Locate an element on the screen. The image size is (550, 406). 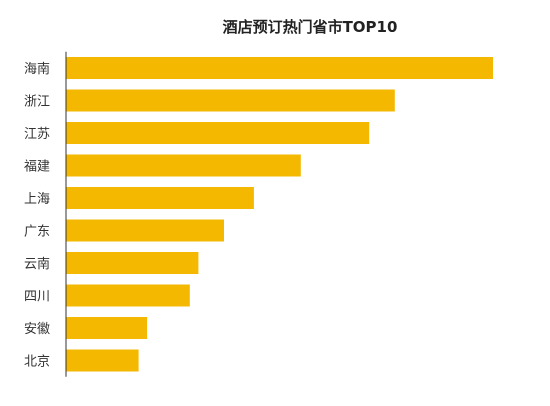
category-label-4: 上海 is located at coordinates (37, 199).